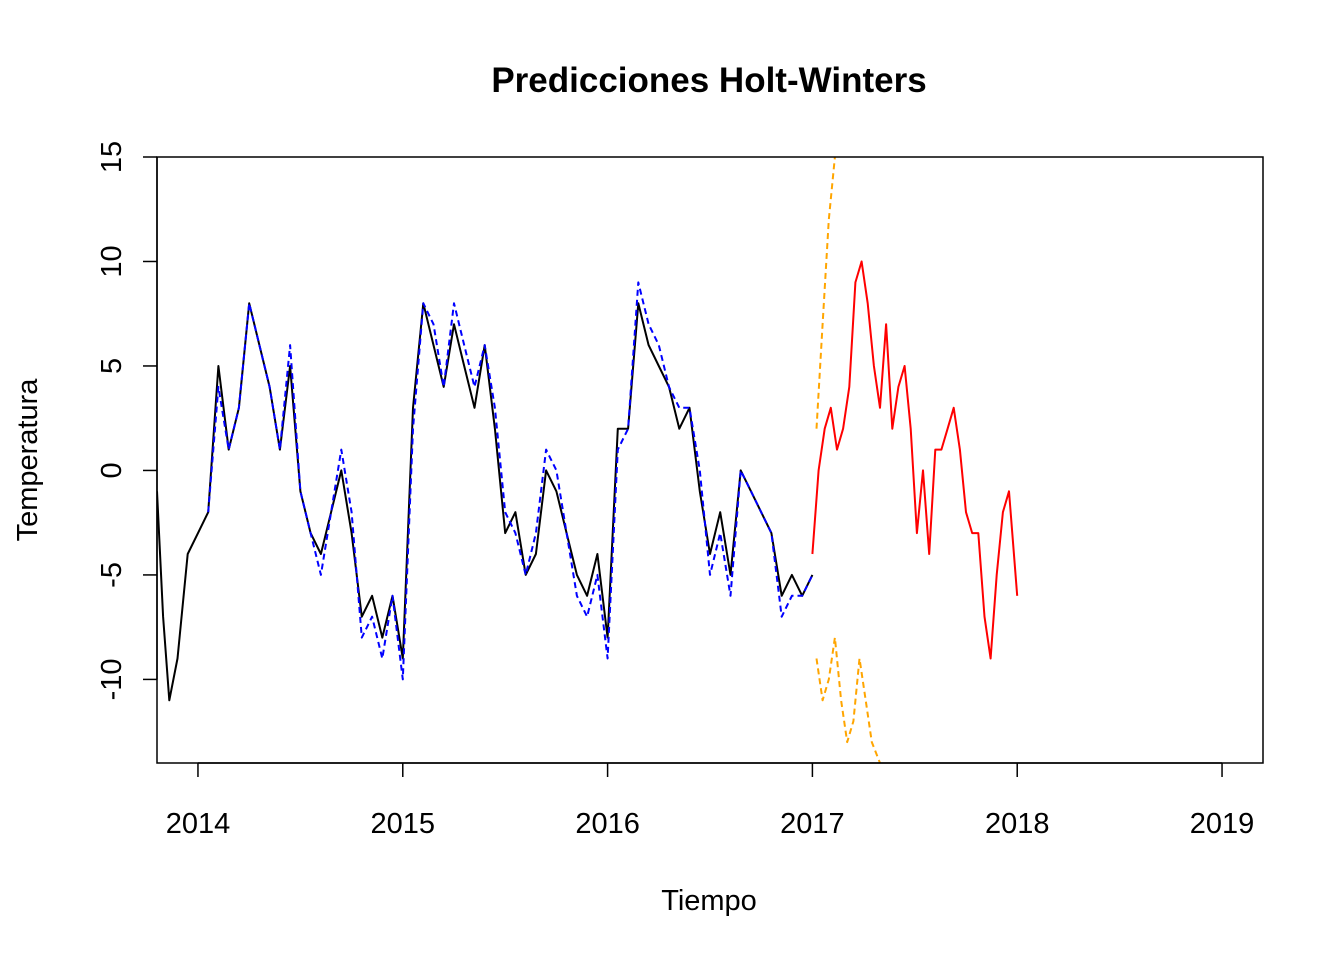 Image resolution: width=1344 pixels, height=960 pixels. What do you see at coordinates (112, 679) in the screenshot?
I see `y-tick-label: -10` at bounding box center [112, 679].